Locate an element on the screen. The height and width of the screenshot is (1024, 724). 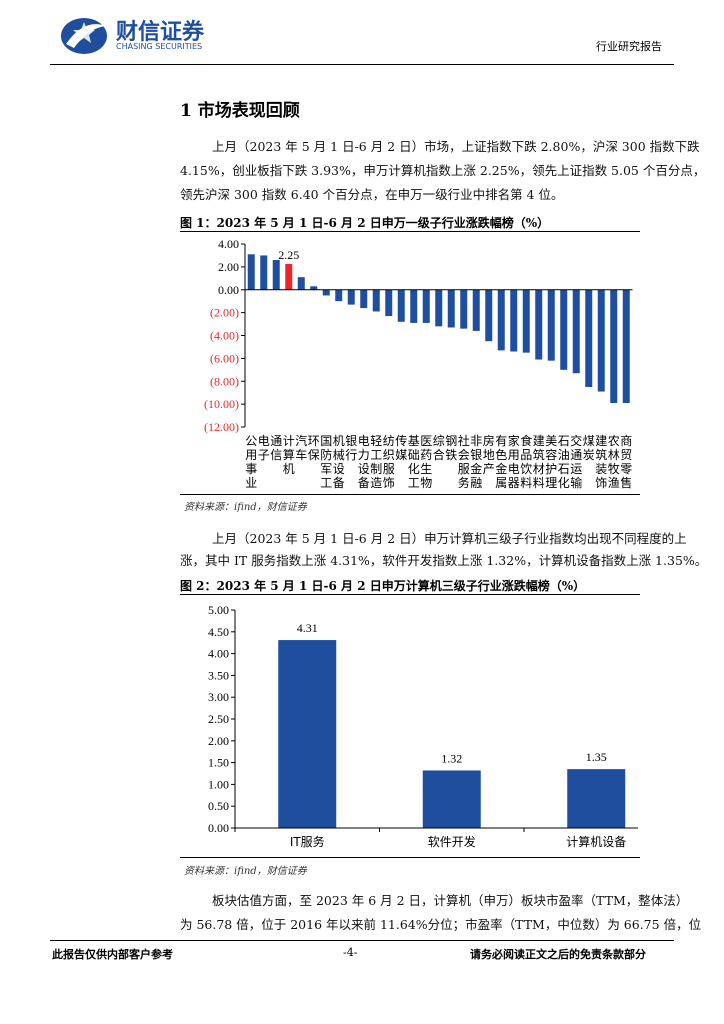
text-line: 领先沪深 300 指数 6.40 个百分点，在申万一级行业中排名第 4 位。 is located at coordinates (372, 194).